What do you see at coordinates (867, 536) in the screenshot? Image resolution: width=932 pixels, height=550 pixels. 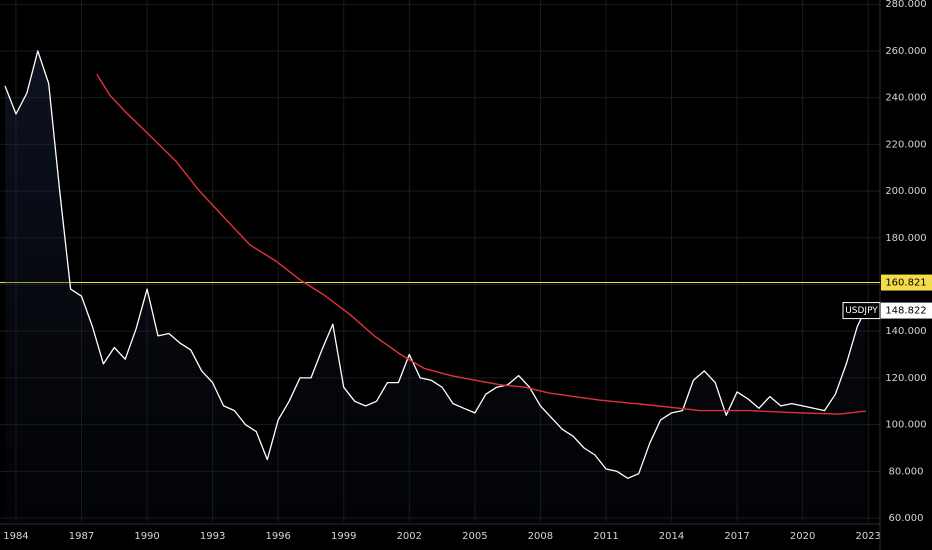 I see `x-tick-label: 2023` at bounding box center [867, 536].